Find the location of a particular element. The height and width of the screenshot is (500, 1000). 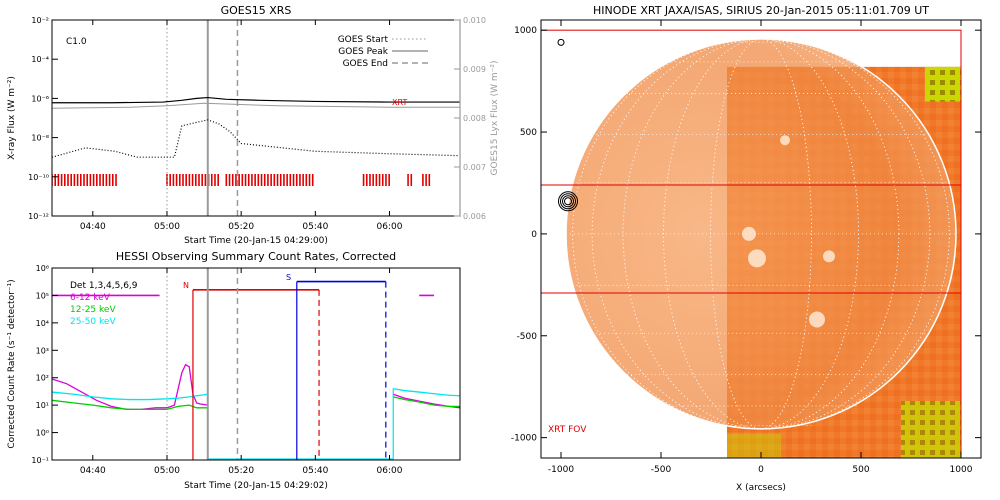

hessi-ytick-label: 10⁵ is located at coordinates (42, 295).